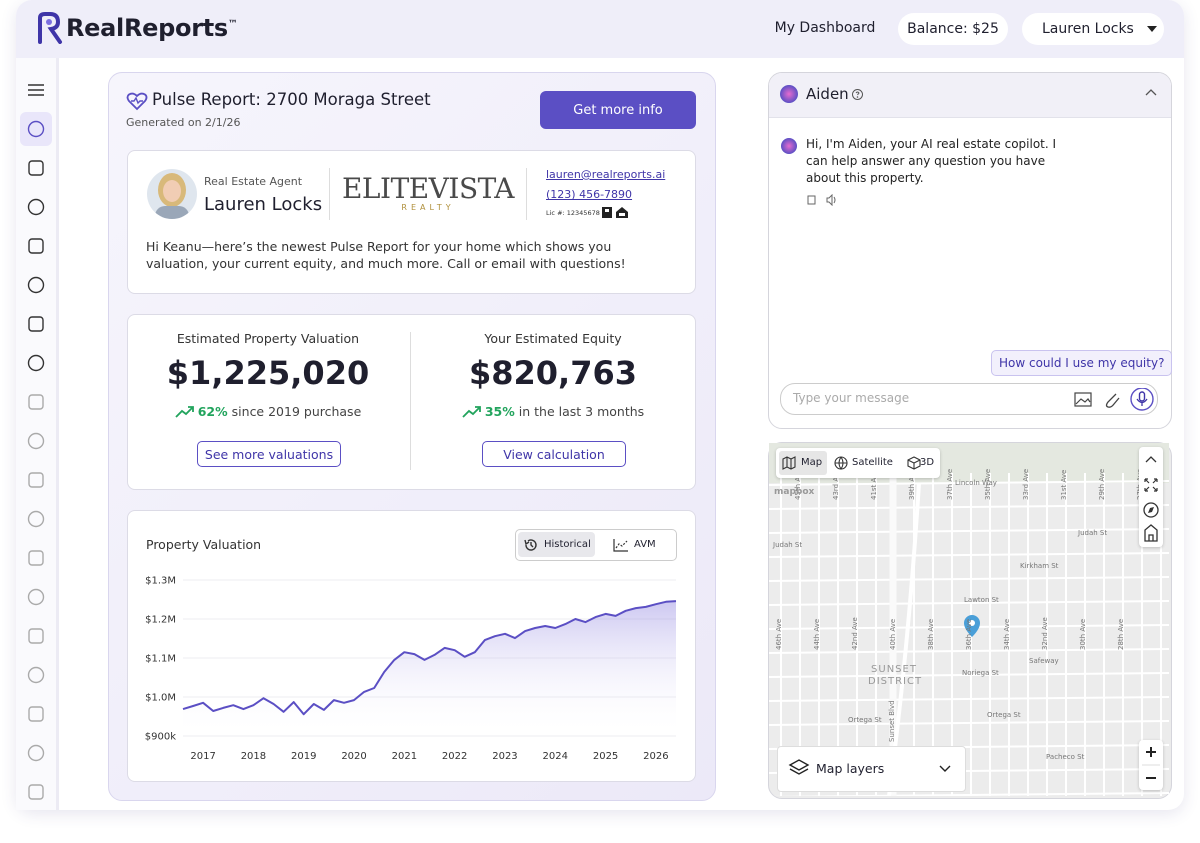 This screenshot has width=1200, height=843. I want to click on agent-license: Lic #: 12345678, so click(573, 213).